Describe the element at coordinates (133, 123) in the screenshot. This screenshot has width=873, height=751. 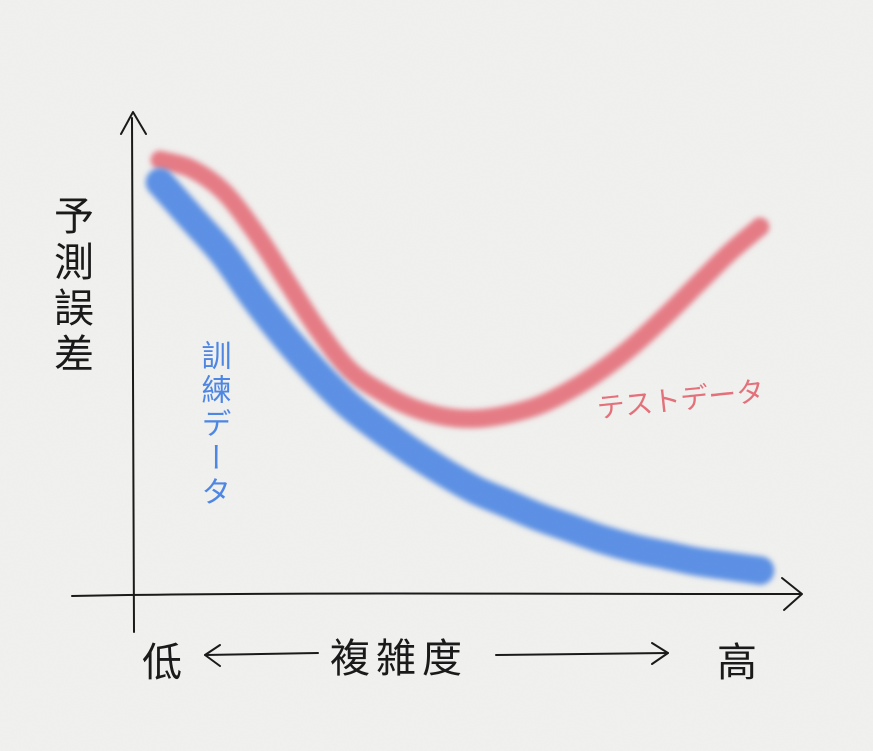
I see `y-axis-arrowhead` at that location.